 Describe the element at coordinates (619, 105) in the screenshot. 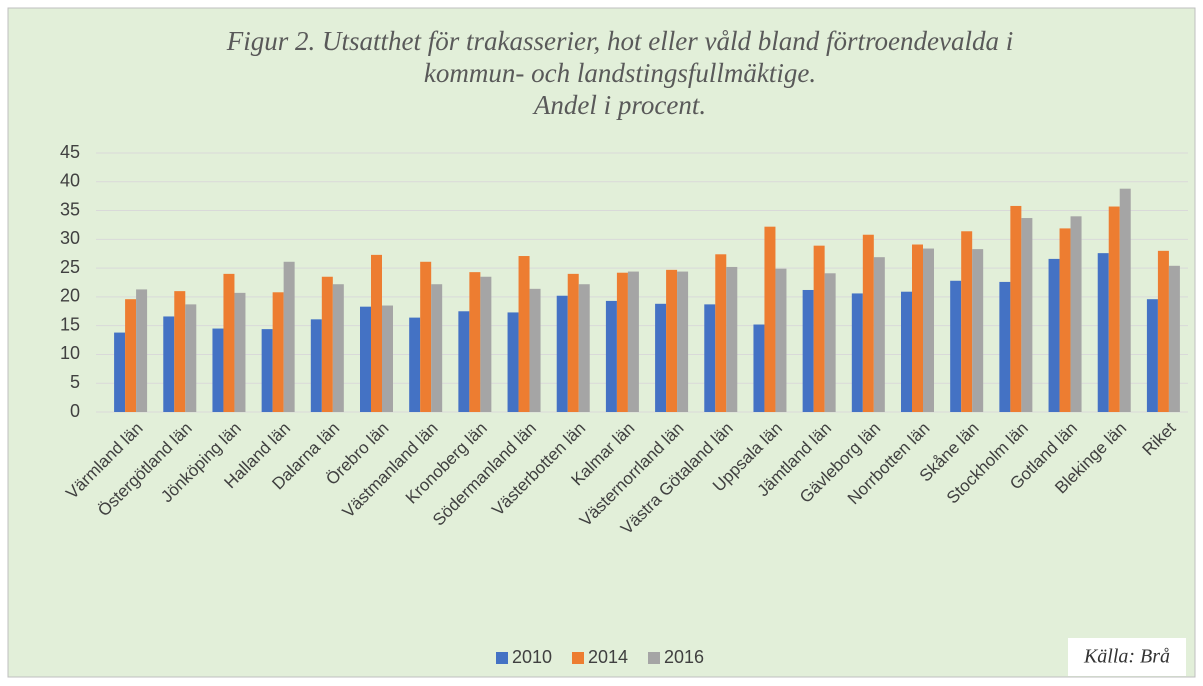

I see `chart-title: Andel i procent.` at that location.